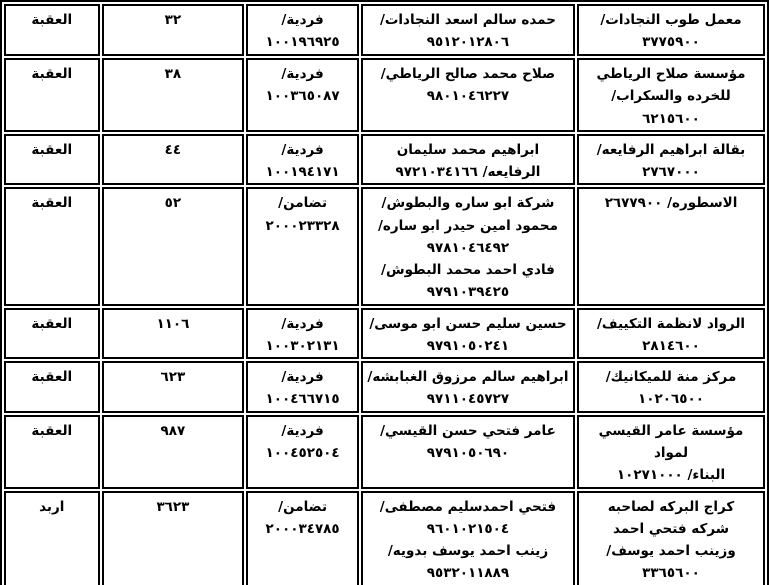 The width and height of the screenshot is (769, 585). I want to click on type-cell: فردية/ ١٠٠١٩٤١٧١, so click(302, 159).